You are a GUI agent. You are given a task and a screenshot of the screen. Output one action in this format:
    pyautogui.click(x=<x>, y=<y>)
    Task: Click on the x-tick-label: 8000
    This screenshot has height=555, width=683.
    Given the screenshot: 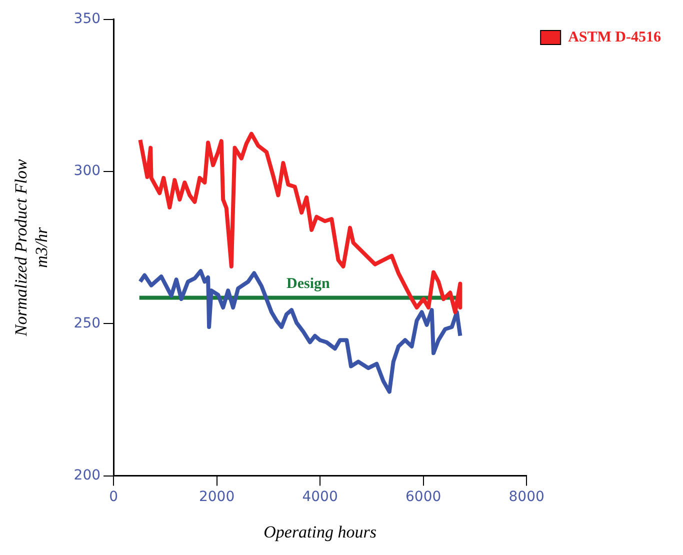 What is the action you would take?
    pyautogui.click(x=526, y=496)
    